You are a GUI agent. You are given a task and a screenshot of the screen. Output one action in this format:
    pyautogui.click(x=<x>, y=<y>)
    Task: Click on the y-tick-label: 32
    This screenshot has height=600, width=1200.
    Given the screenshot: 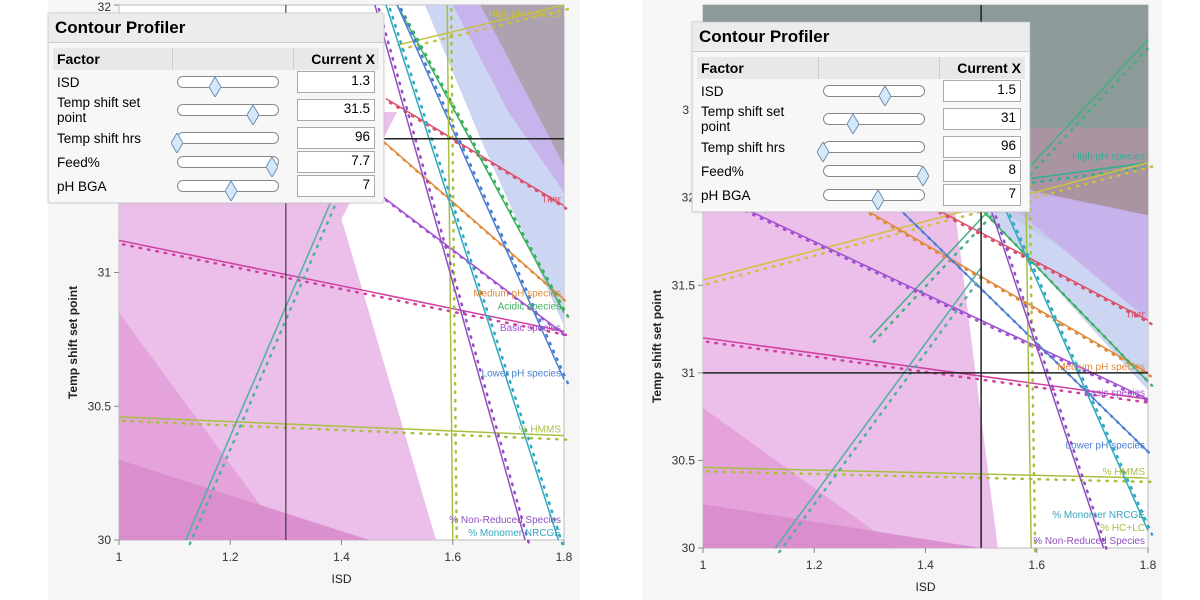 What is the action you would take?
    pyautogui.click(x=689, y=198)
    